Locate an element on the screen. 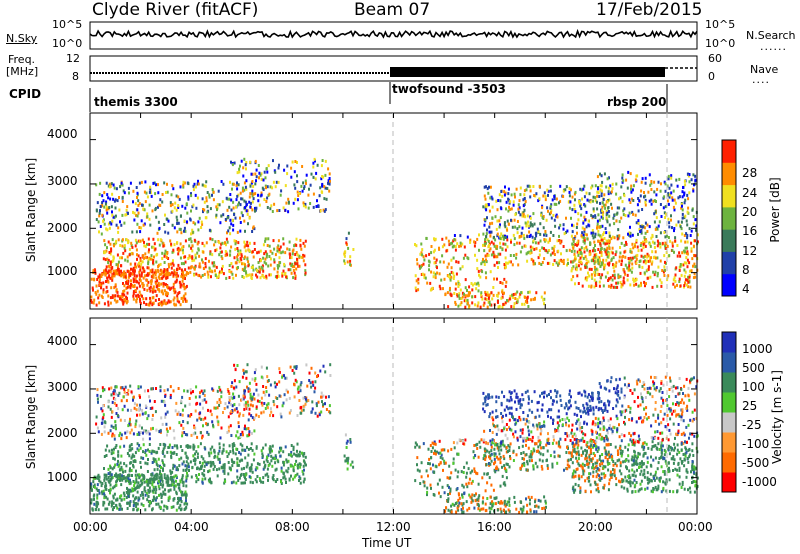 The height and width of the screenshot is (554, 800). noise-right-tick-top: 10^5 is located at coordinates (720, 24).